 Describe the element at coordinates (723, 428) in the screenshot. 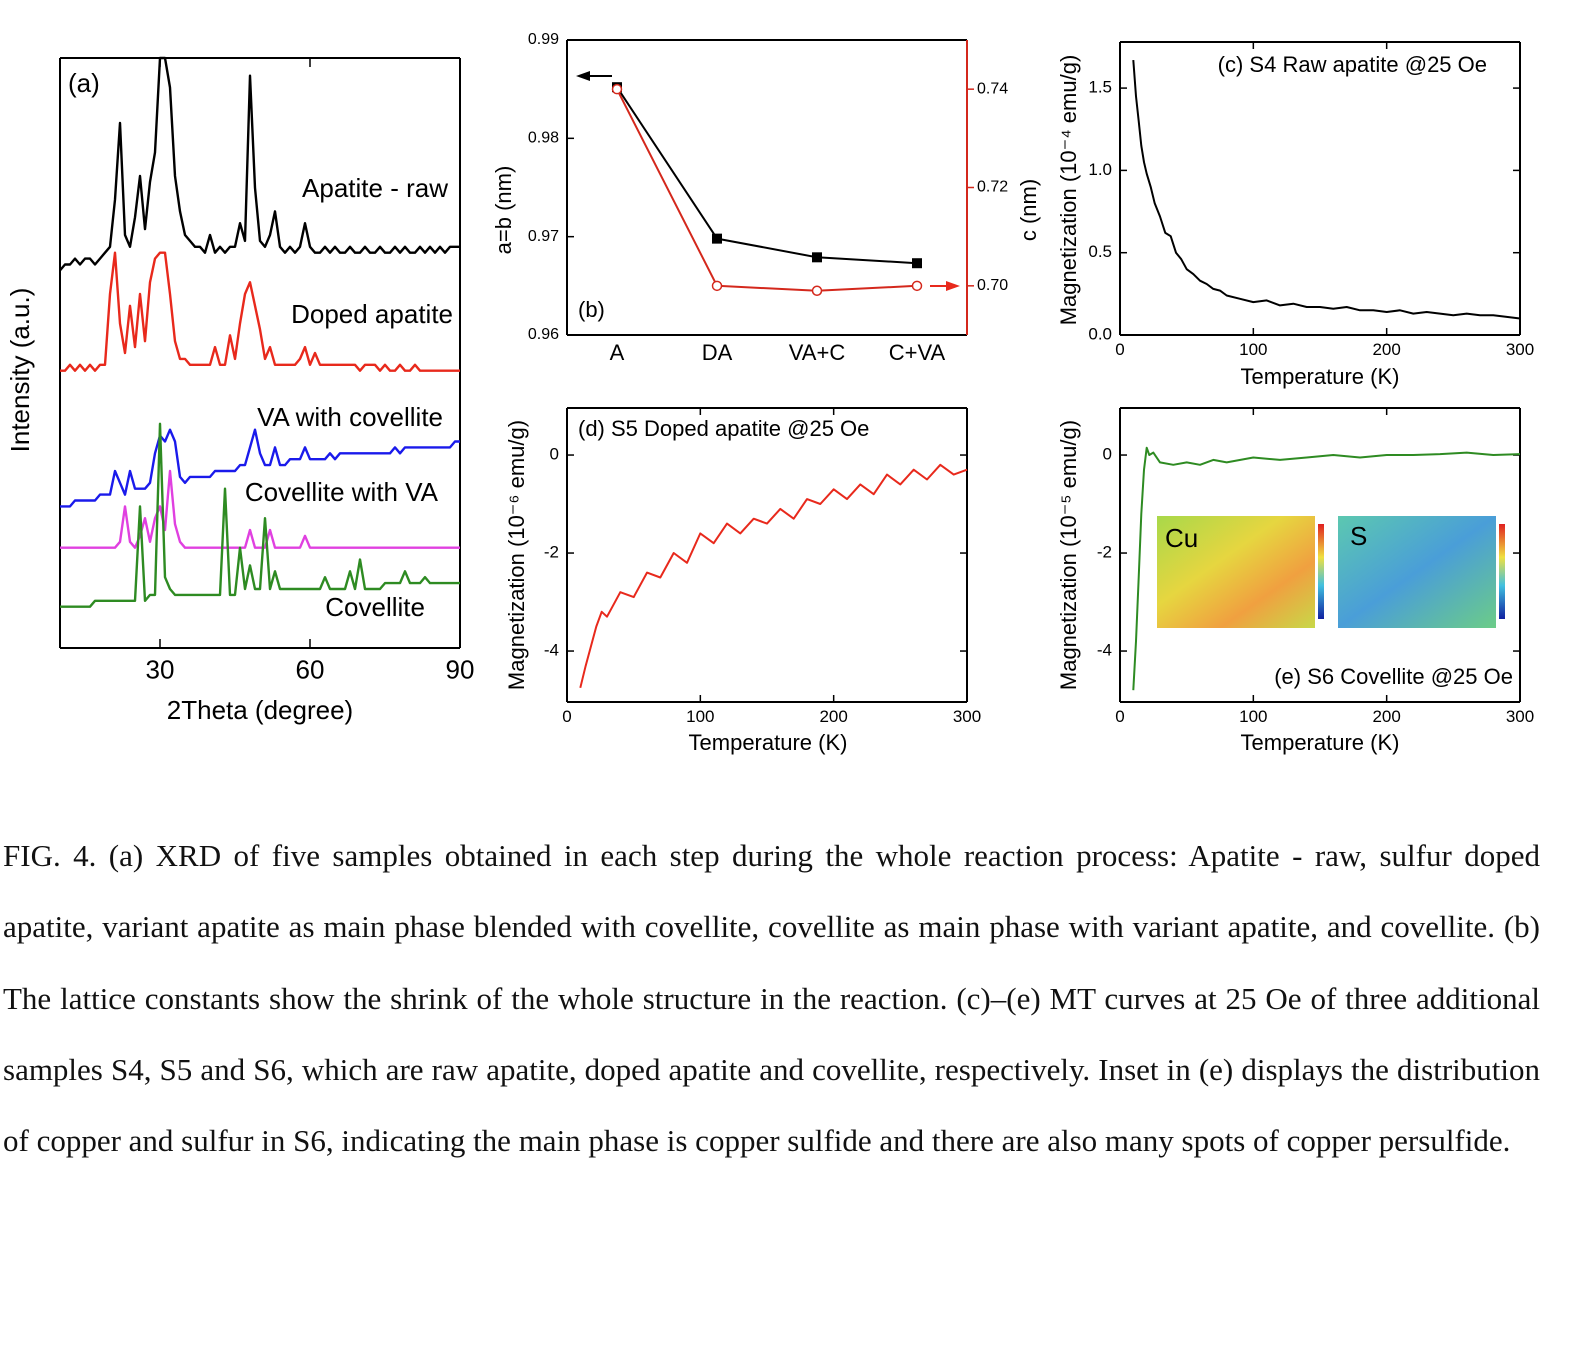

I see `chart-title: (d) S5 Doped apatite @25 Oe` at that location.